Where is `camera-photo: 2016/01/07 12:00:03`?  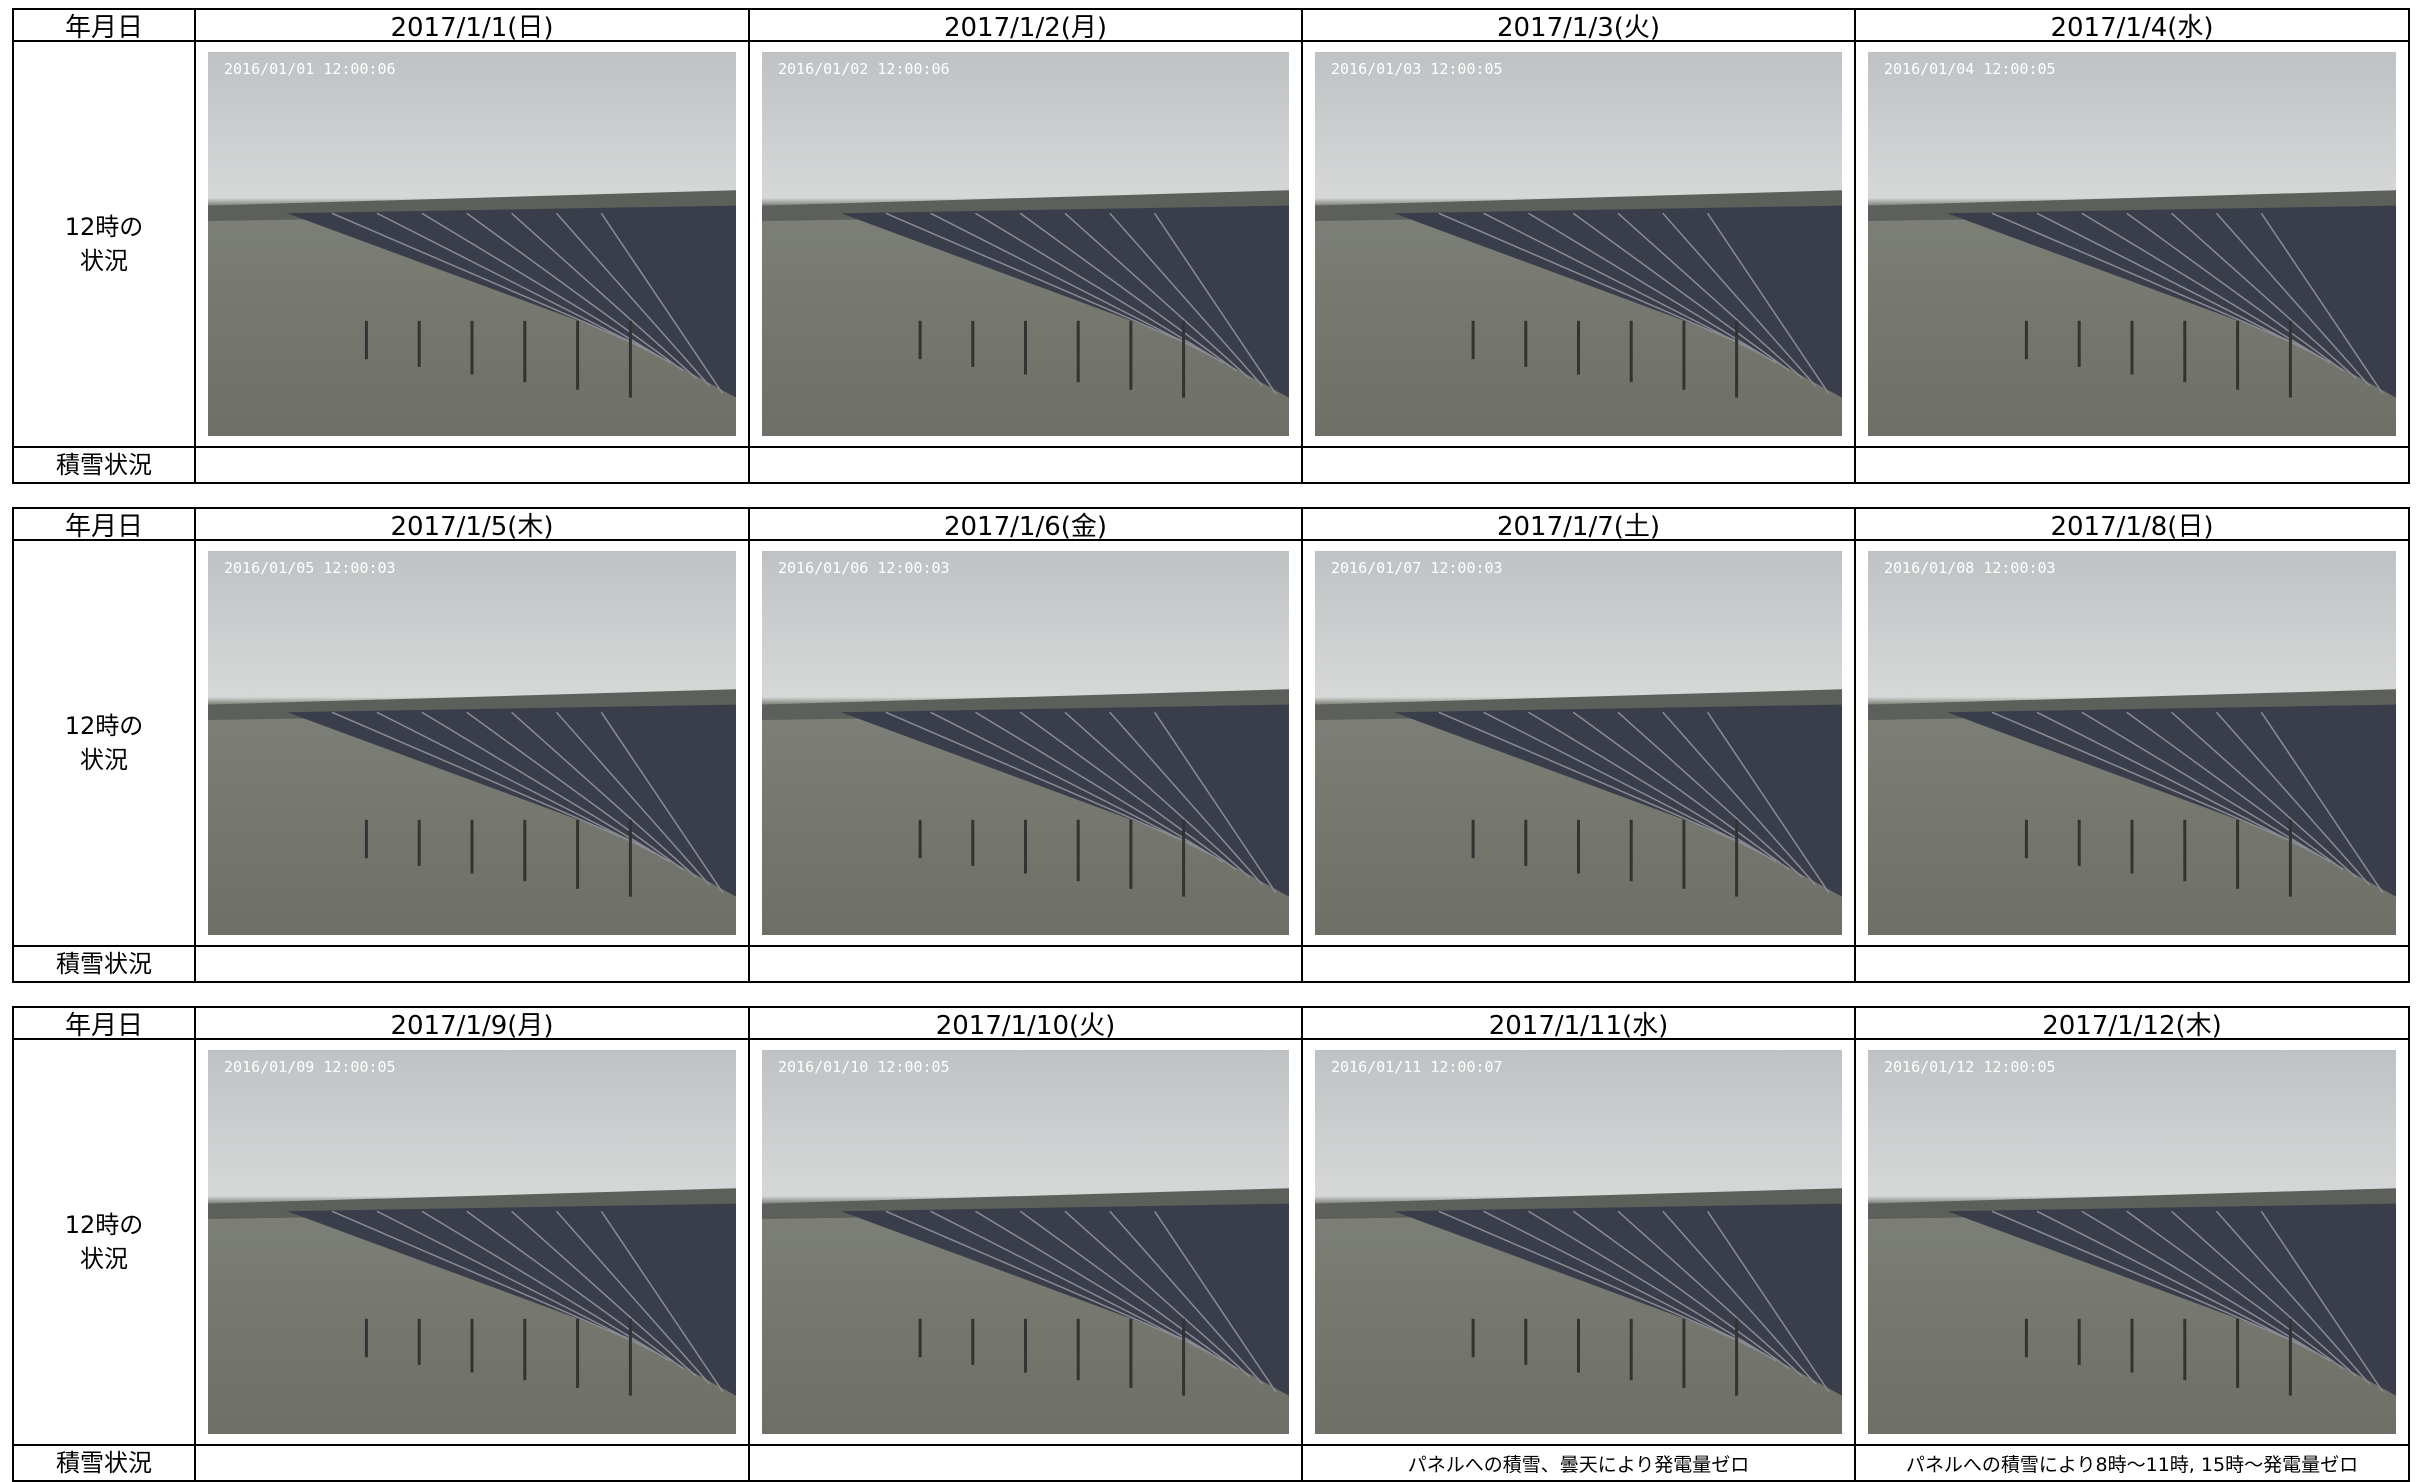 camera-photo: 2016/01/07 12:00:03 is located at coordinates (1578, 743).